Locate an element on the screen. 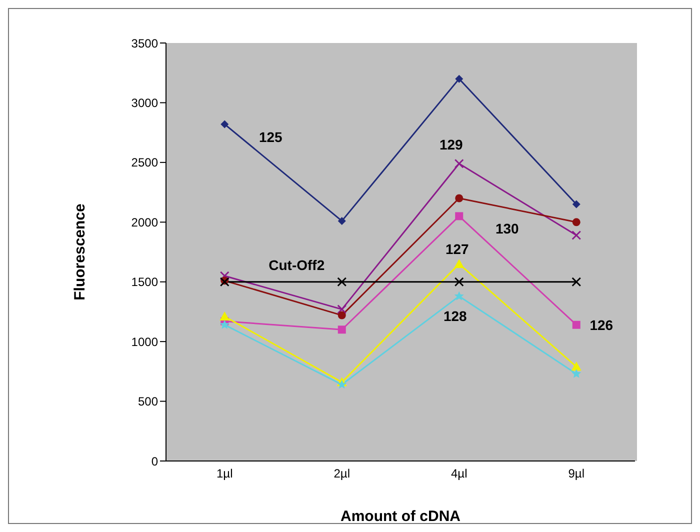  x-axis-title: Amount of cDNA is located at coordinates (400, 516).